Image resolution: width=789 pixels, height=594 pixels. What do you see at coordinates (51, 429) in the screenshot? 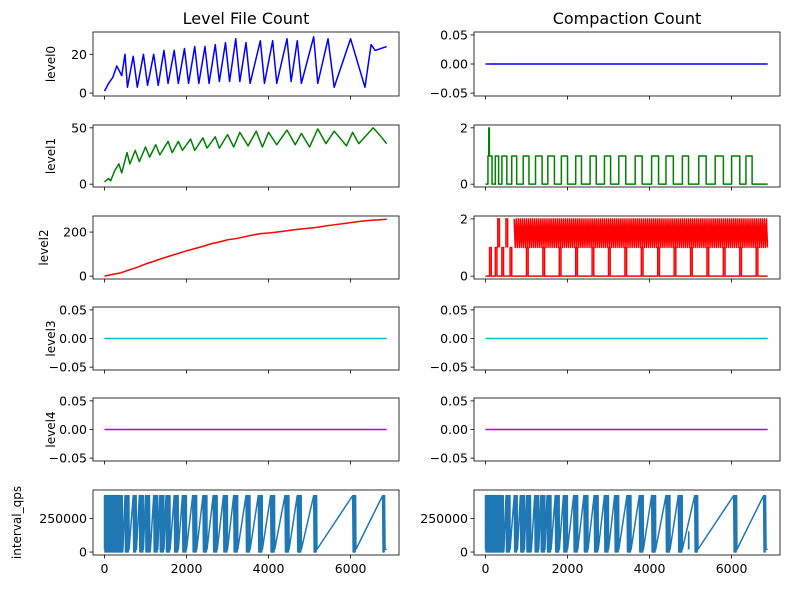
I see `row-label-level4: level4` at bounding box center [51, 429].